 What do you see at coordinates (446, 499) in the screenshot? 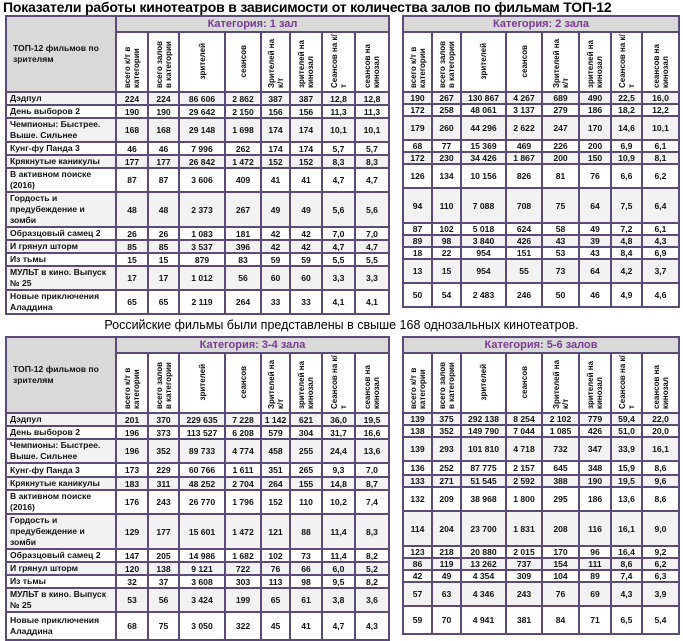
I see `table-cell: 209` at bounding box center [446, 499].